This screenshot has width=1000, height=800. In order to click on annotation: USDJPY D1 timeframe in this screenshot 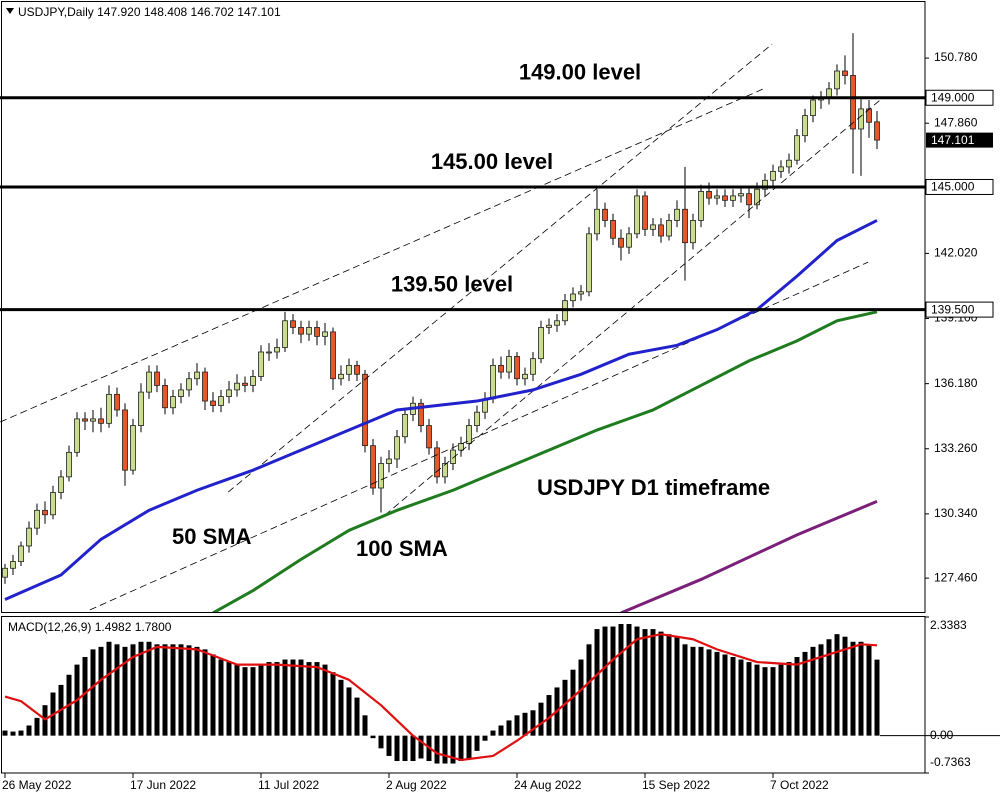, I will do `click(653, 487)`.